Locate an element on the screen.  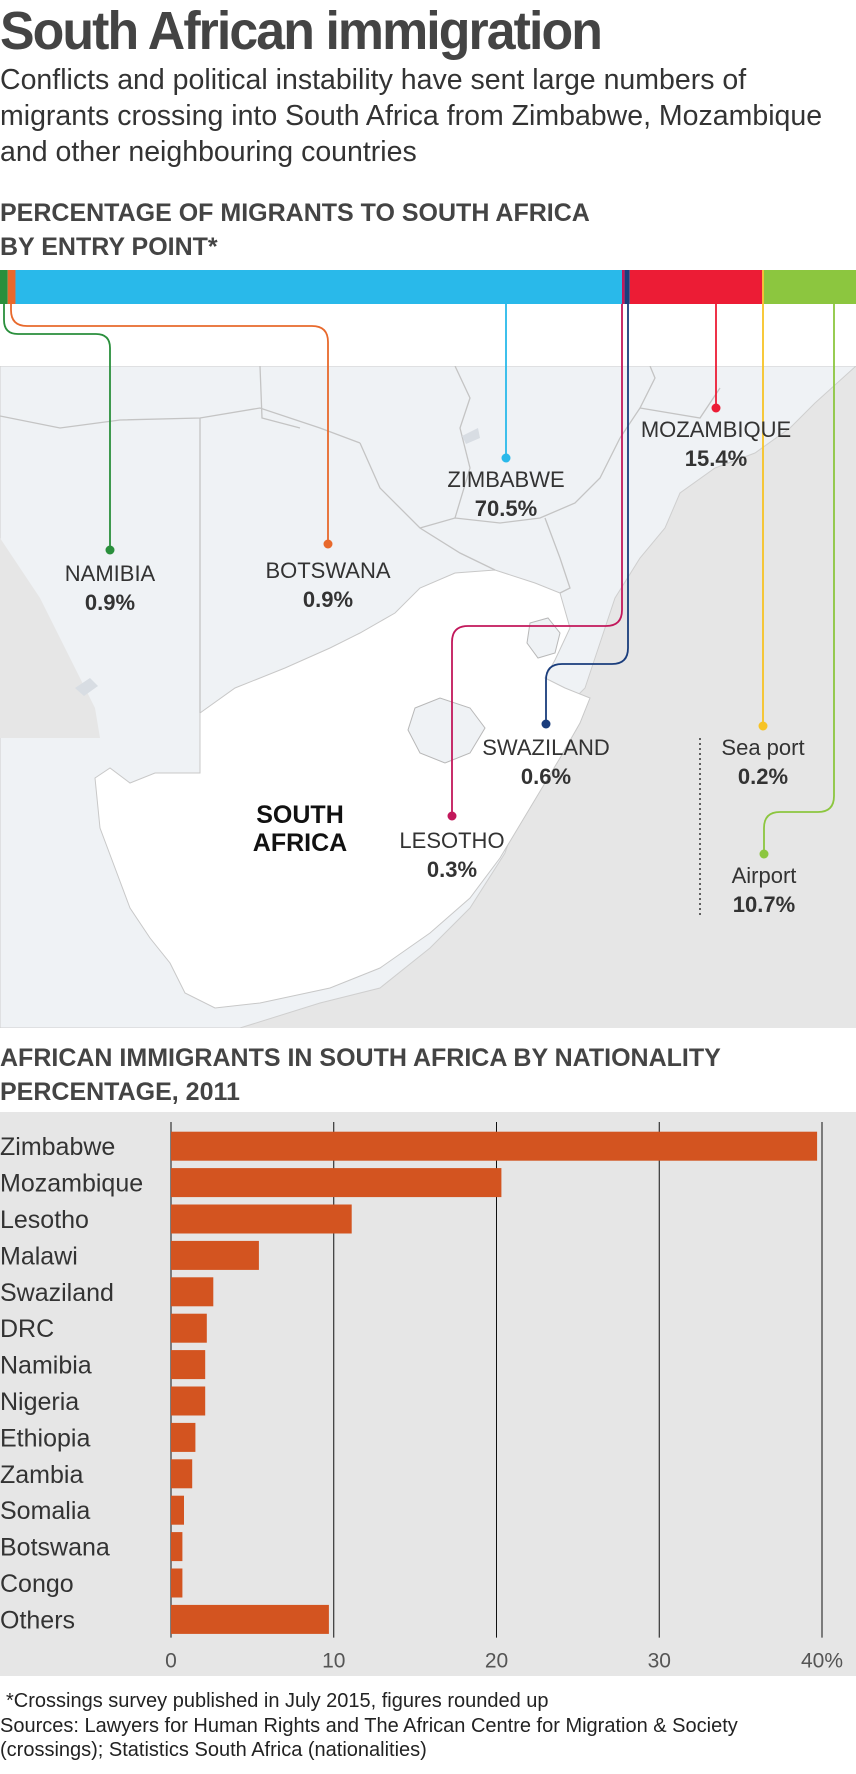
stack-segment-lesotho is located at coordinates (623, 287).